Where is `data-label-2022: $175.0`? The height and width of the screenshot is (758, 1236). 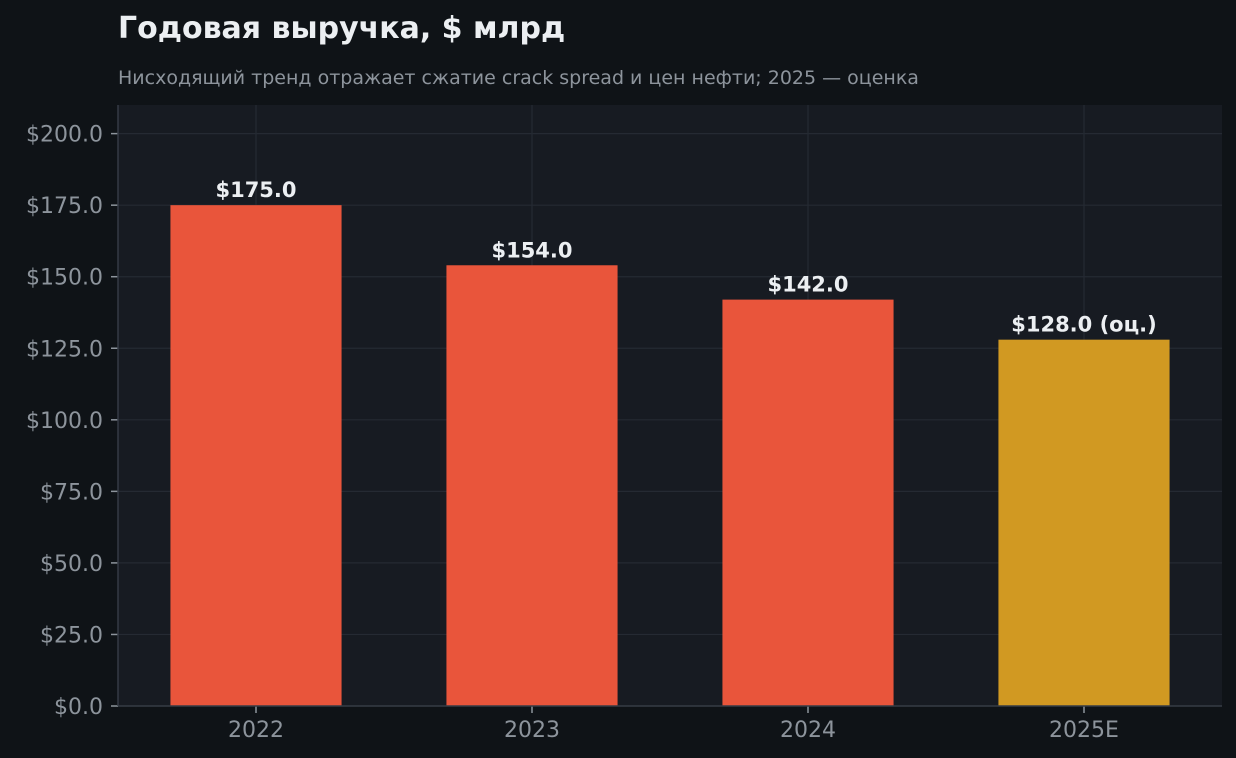
data-label-2022: $175.0 is located at coordinates (255, 190).